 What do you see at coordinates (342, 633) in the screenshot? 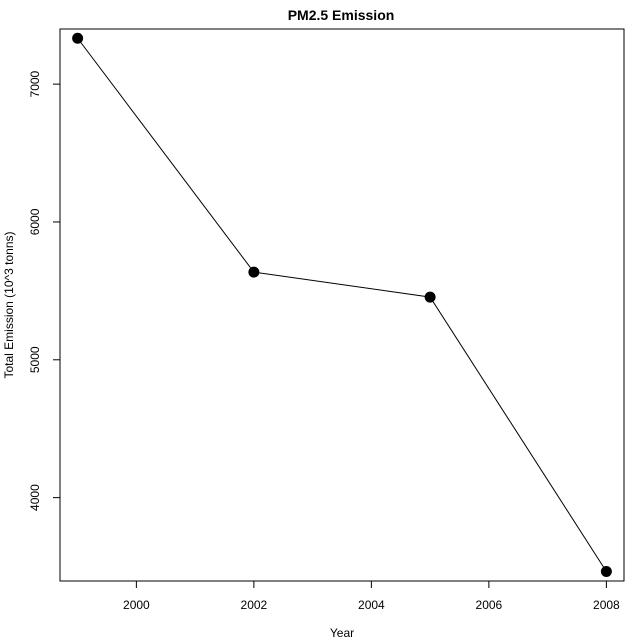
I see `x-axis-label: Year` at bounding box center [342, 633].